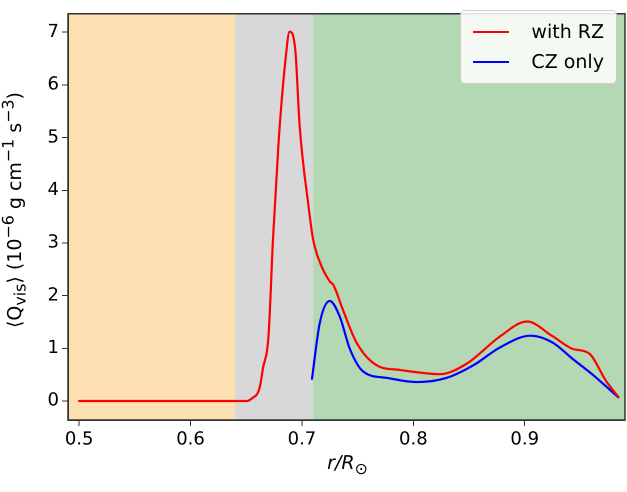 The width and height of the screenshot is (627, 492). Describe the element at coordinates (53, 137) in the screenshot. I see `y-tick-label: 5` at that location.